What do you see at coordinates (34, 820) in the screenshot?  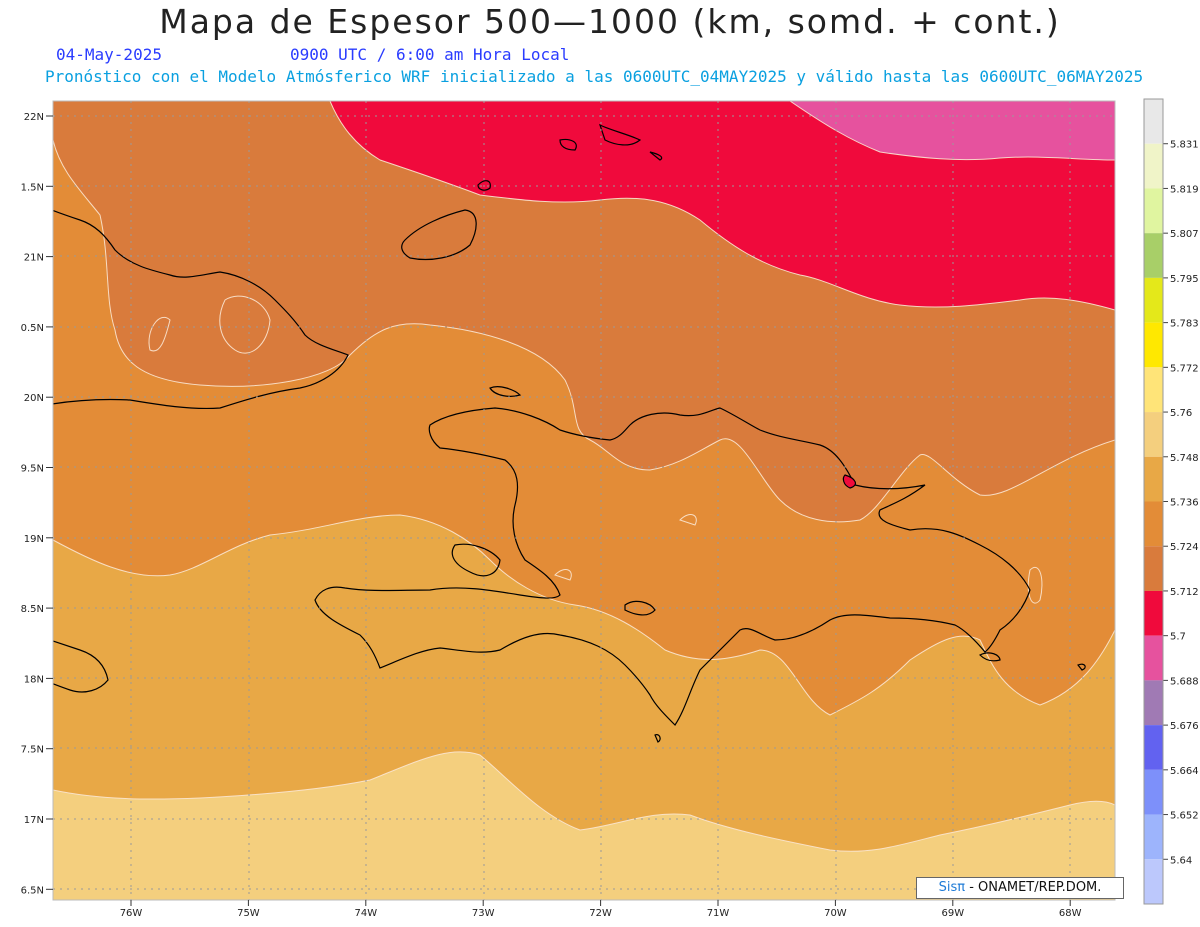 I see `lat-tick-label: 17N` at bounding box center [34, 820].